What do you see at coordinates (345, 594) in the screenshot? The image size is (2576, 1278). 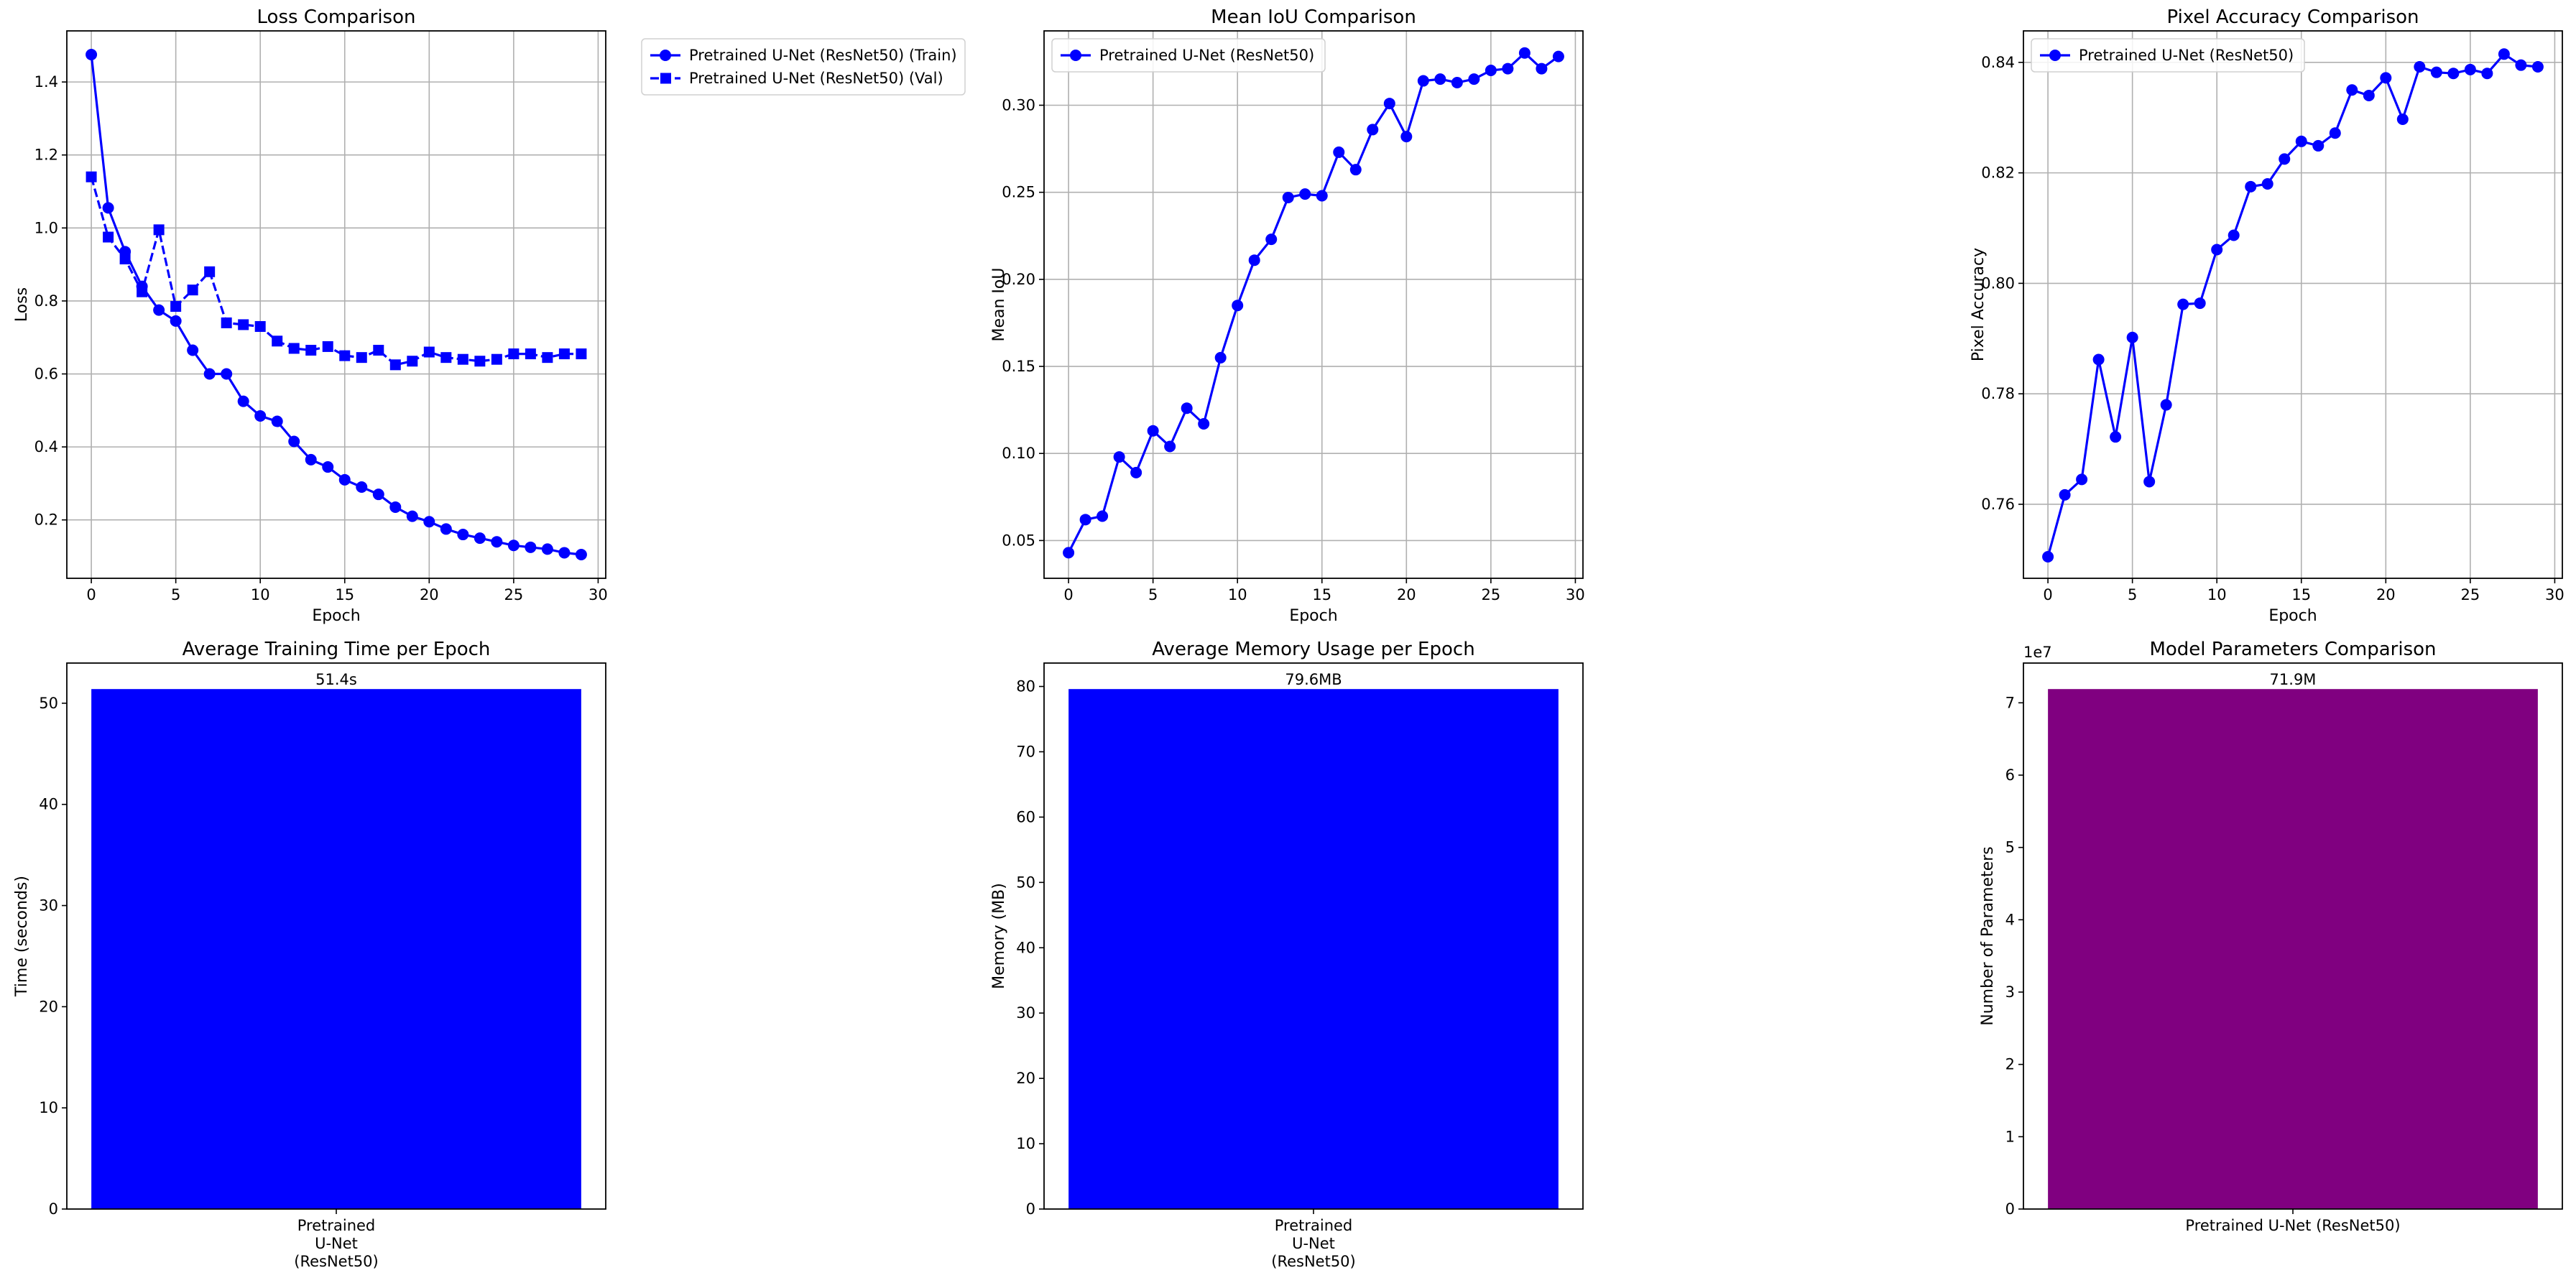 I see `x-tick-label: 15` at bounding box center [345, 594].